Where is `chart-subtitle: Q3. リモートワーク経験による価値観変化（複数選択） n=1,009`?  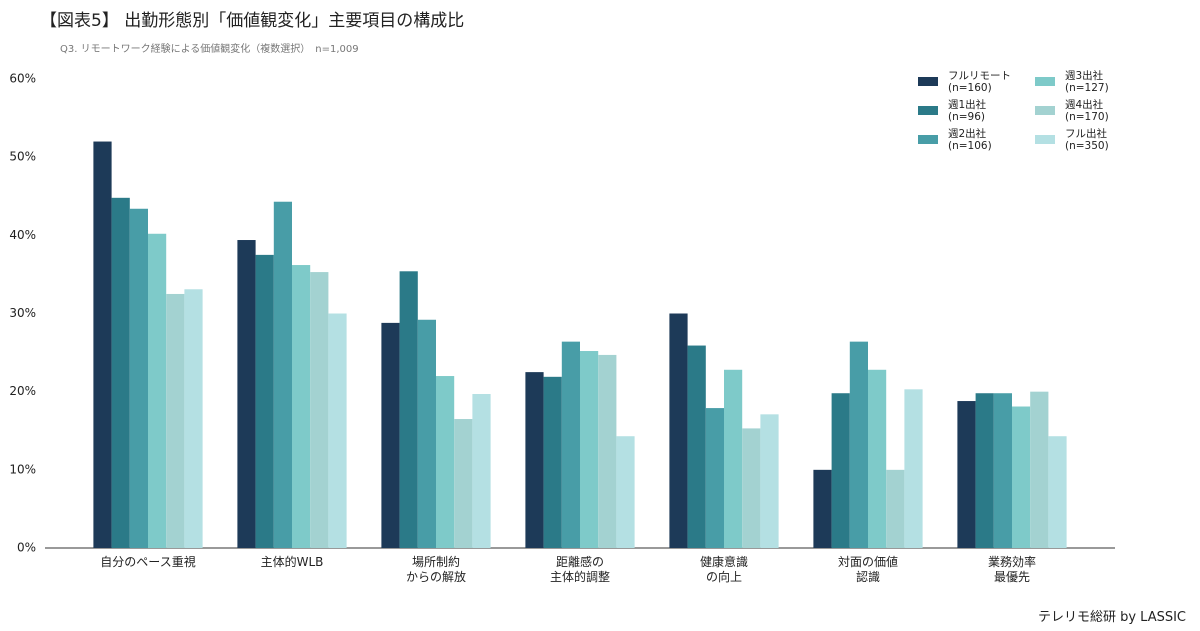
chart-subtitle: Q3. リモートワーク経験による価値観変化（複数選択） n=1,009 is located at coordinates (209, 49).